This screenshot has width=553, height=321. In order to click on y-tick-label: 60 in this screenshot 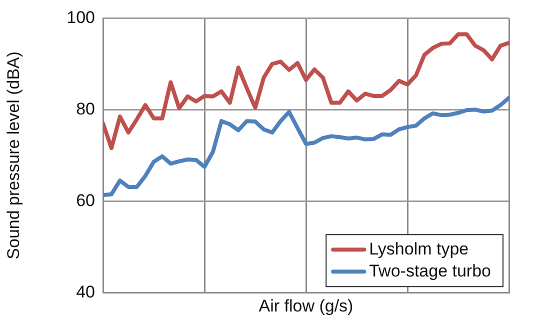, I will do `click(85, 200)`.